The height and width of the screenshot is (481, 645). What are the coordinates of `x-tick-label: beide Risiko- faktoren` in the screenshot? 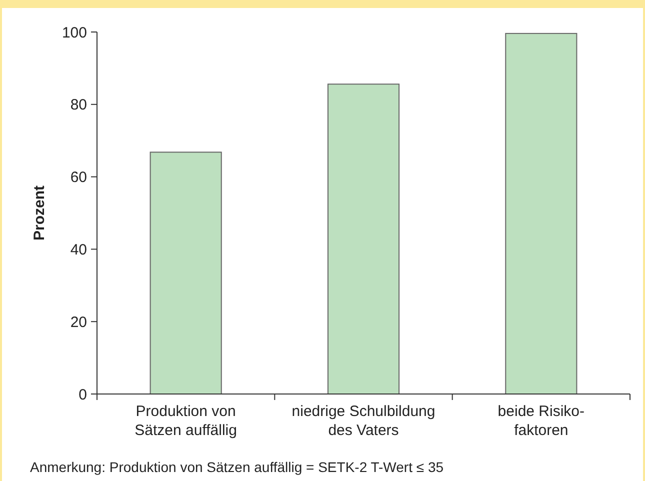 It's located at (541, 421).